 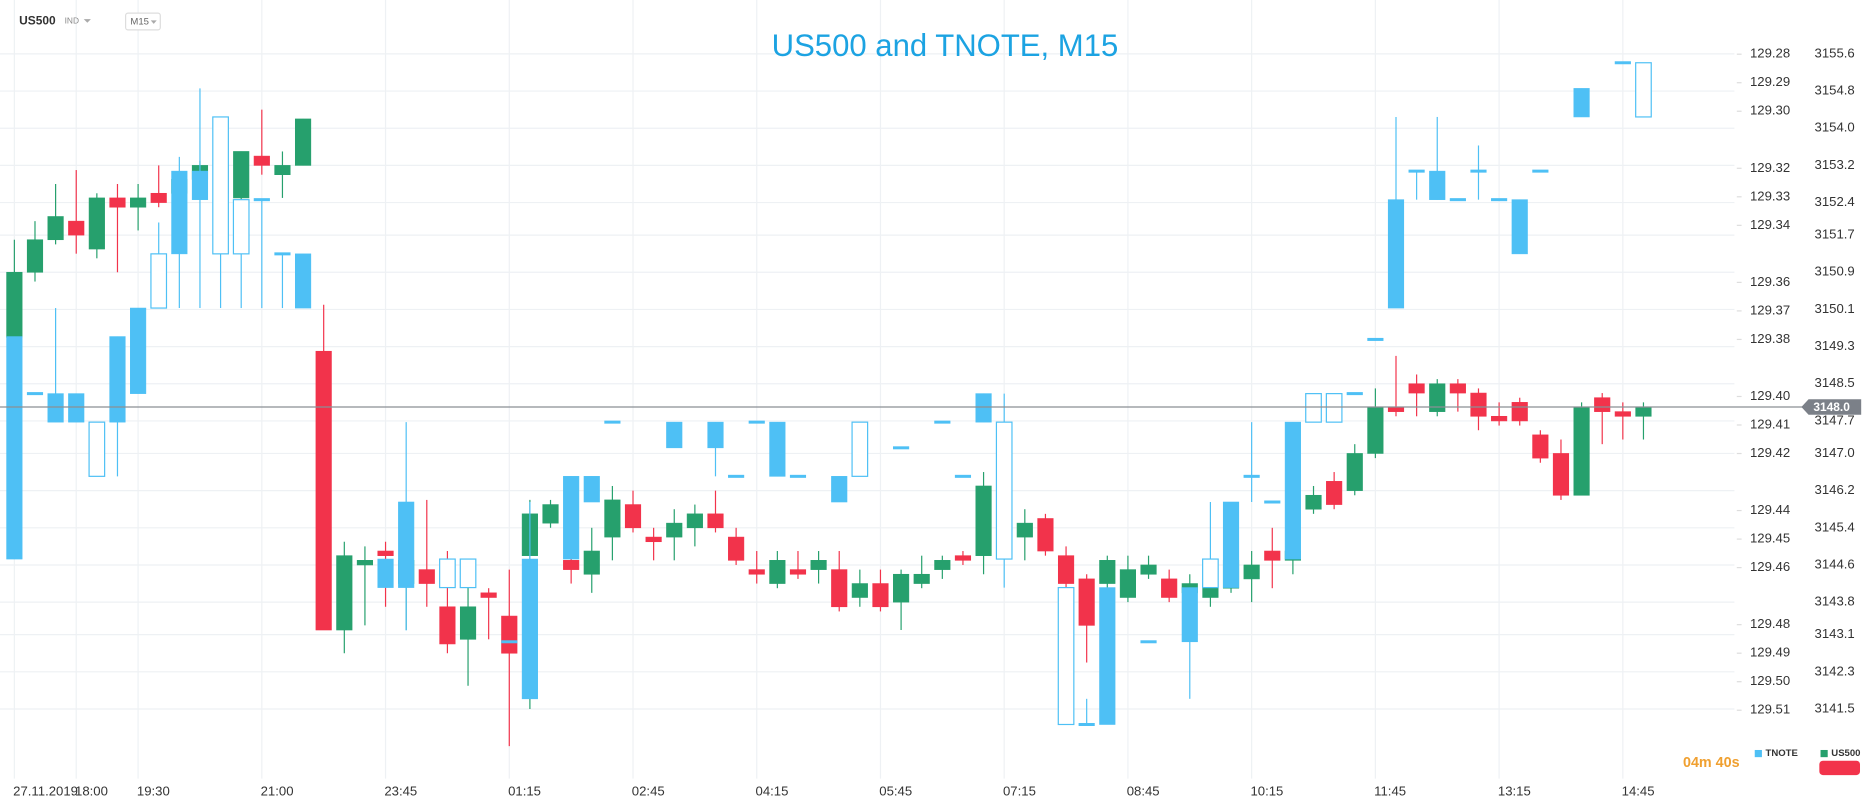 What do you see at coordinates (37, 21) in the screenshot?
I see `symbol: US500` at bounding box center [37, 21].